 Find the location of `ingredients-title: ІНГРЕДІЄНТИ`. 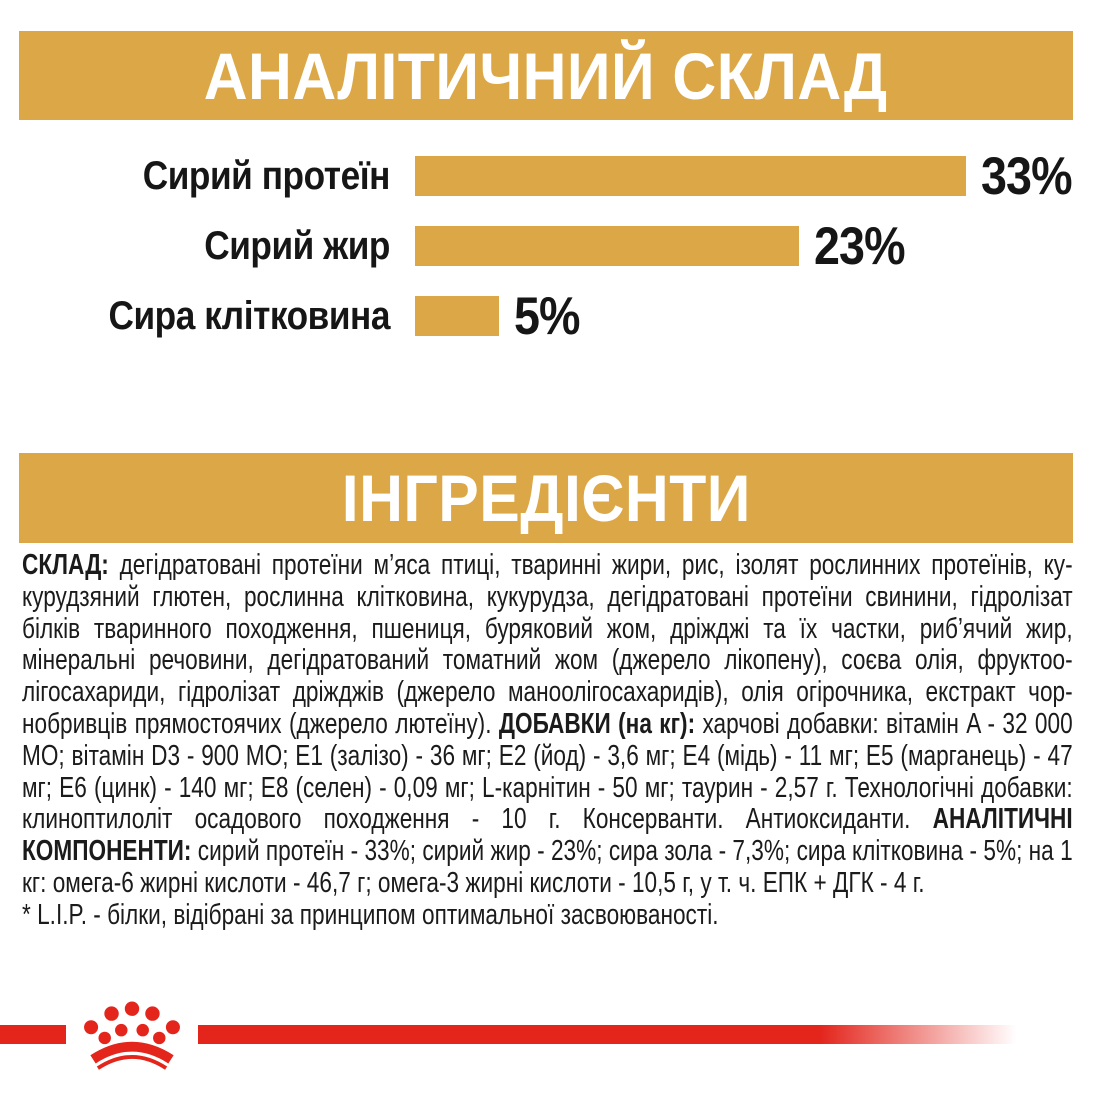

ingredients-title: ІНГРЕДІЄНТИ is located at coordinates (546, 498).